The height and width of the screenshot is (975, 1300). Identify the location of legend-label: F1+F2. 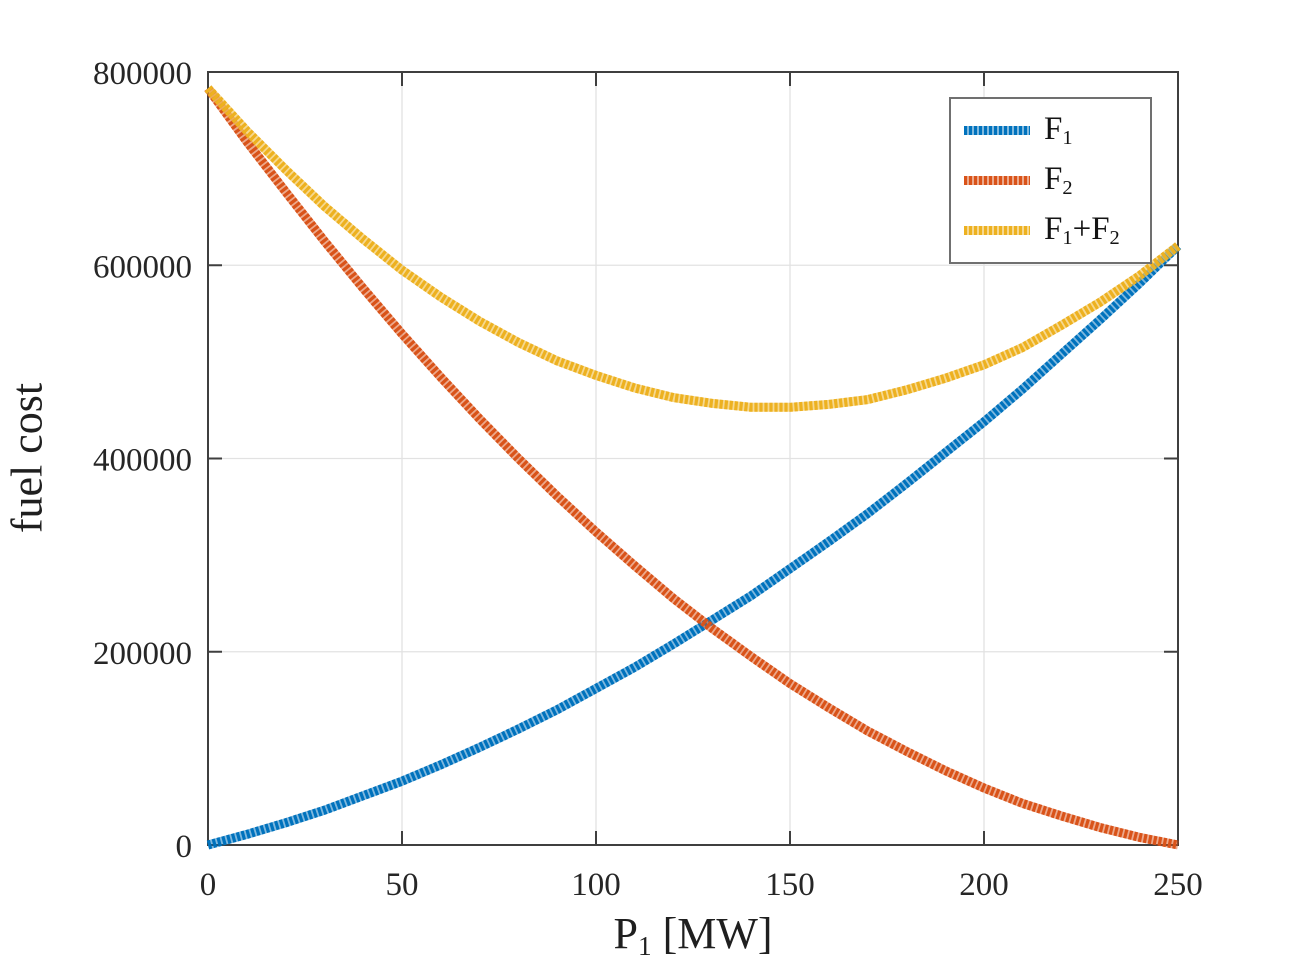
(1082, 230).